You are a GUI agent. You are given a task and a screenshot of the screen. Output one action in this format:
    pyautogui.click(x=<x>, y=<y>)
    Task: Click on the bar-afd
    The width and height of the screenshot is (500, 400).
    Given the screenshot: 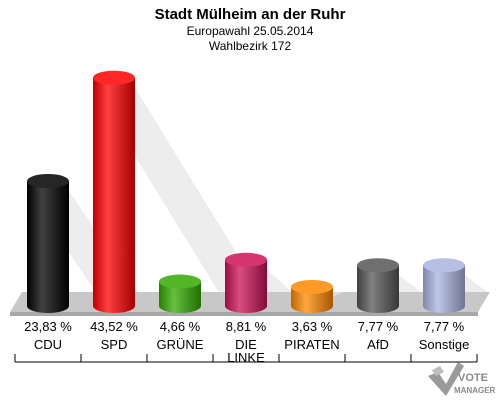 What is the action you would take?
    pyautogui.click(x=378, y=285)
    